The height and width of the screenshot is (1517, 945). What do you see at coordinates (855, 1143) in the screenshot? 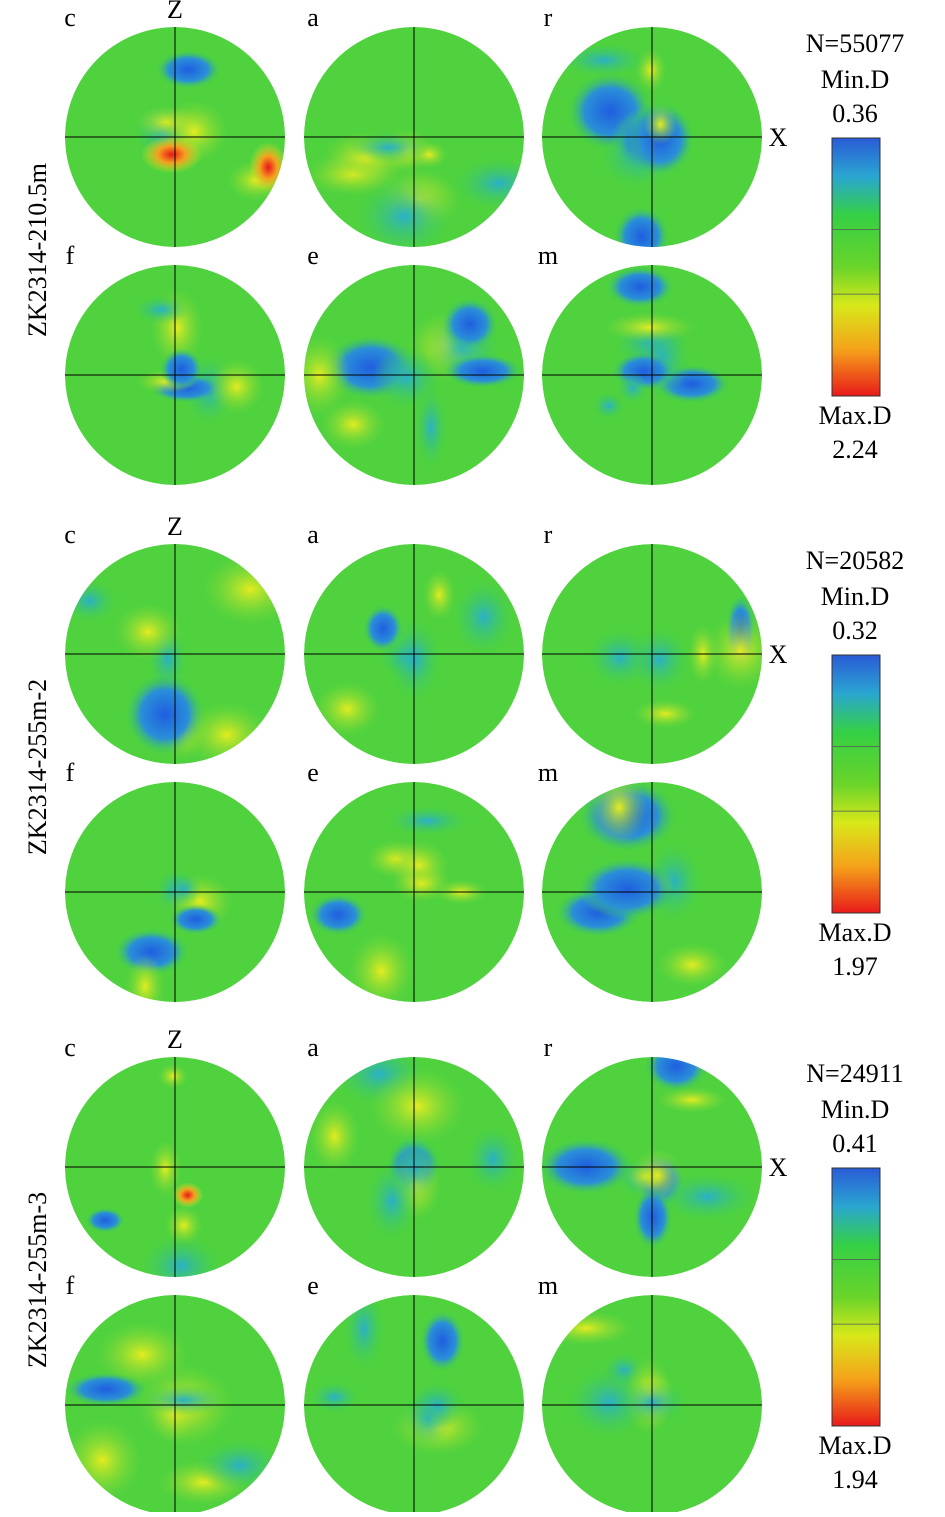
I see `min-value: 0.41` at bounding box center [855, 1143].